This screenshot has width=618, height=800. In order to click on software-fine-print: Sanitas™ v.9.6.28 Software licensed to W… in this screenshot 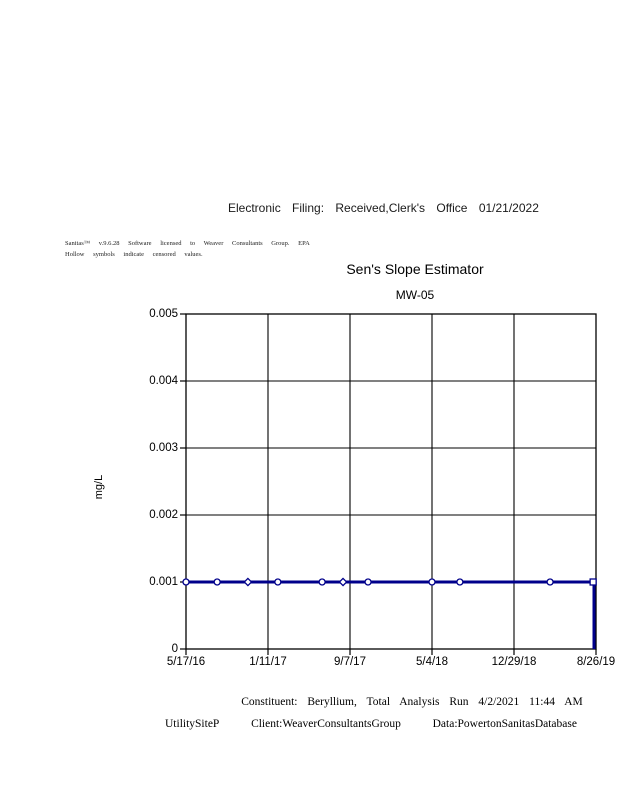, I will do `click(187, 249)`.